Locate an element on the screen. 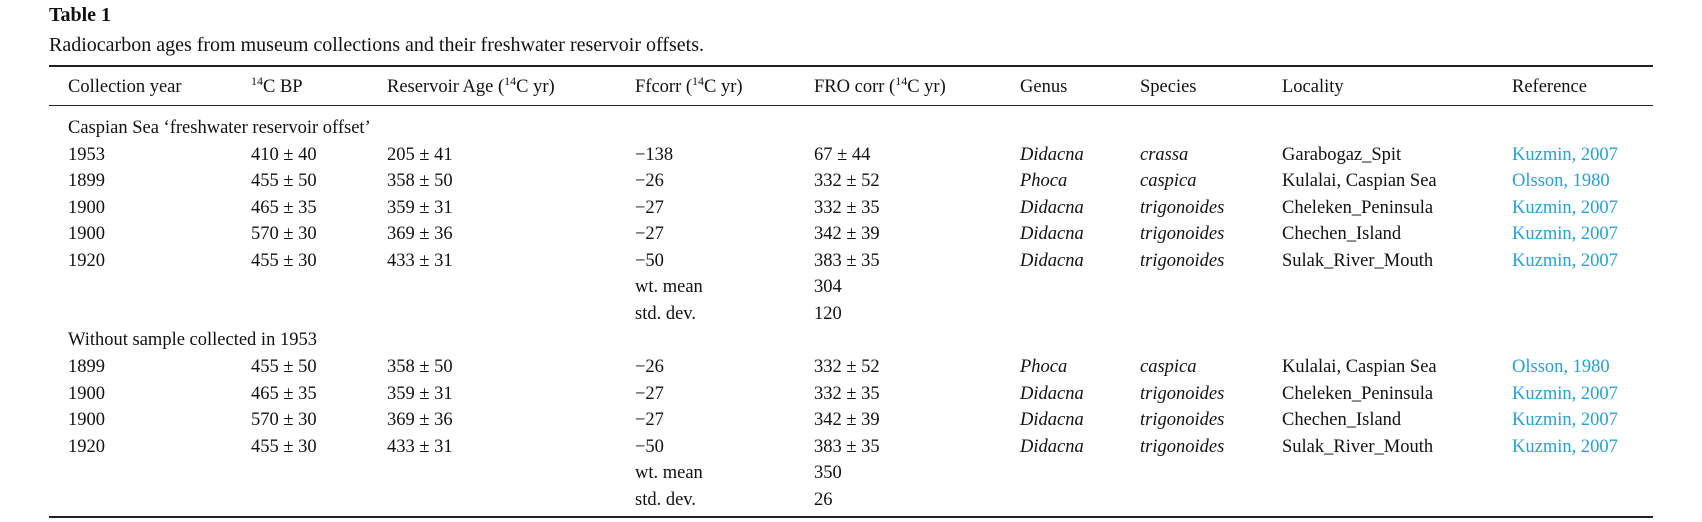 This screenshot has width=1702, height=522. header-text: Reference is located at coordinates (1549, 87).